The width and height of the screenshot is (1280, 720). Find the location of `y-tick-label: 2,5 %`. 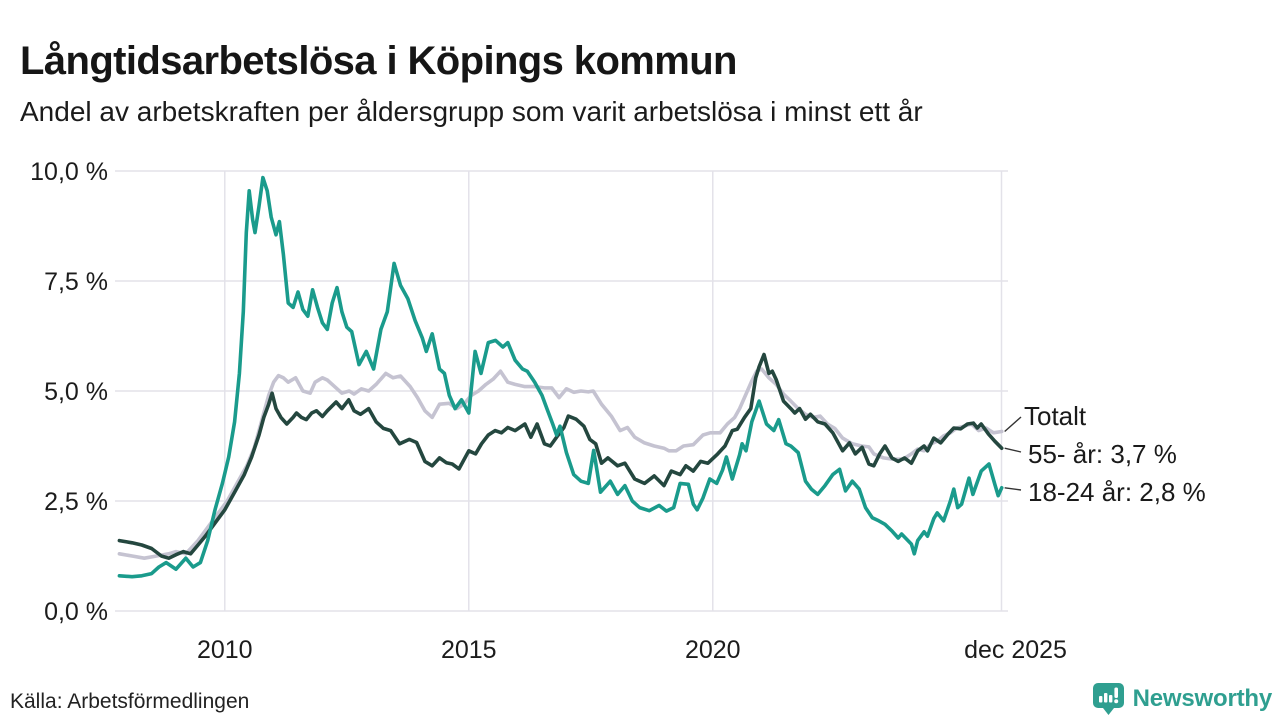

y-tick-label: 2,5 % is located at coordinates (76, 502).